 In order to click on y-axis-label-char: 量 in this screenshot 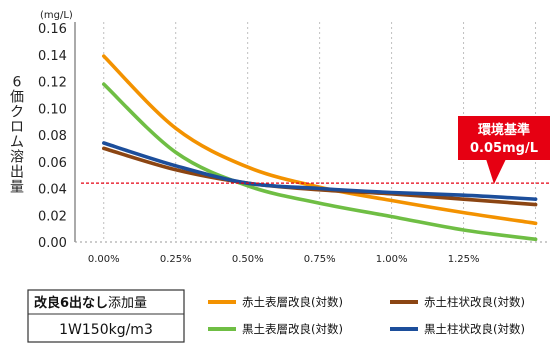, I will do `click(17, 188)`.